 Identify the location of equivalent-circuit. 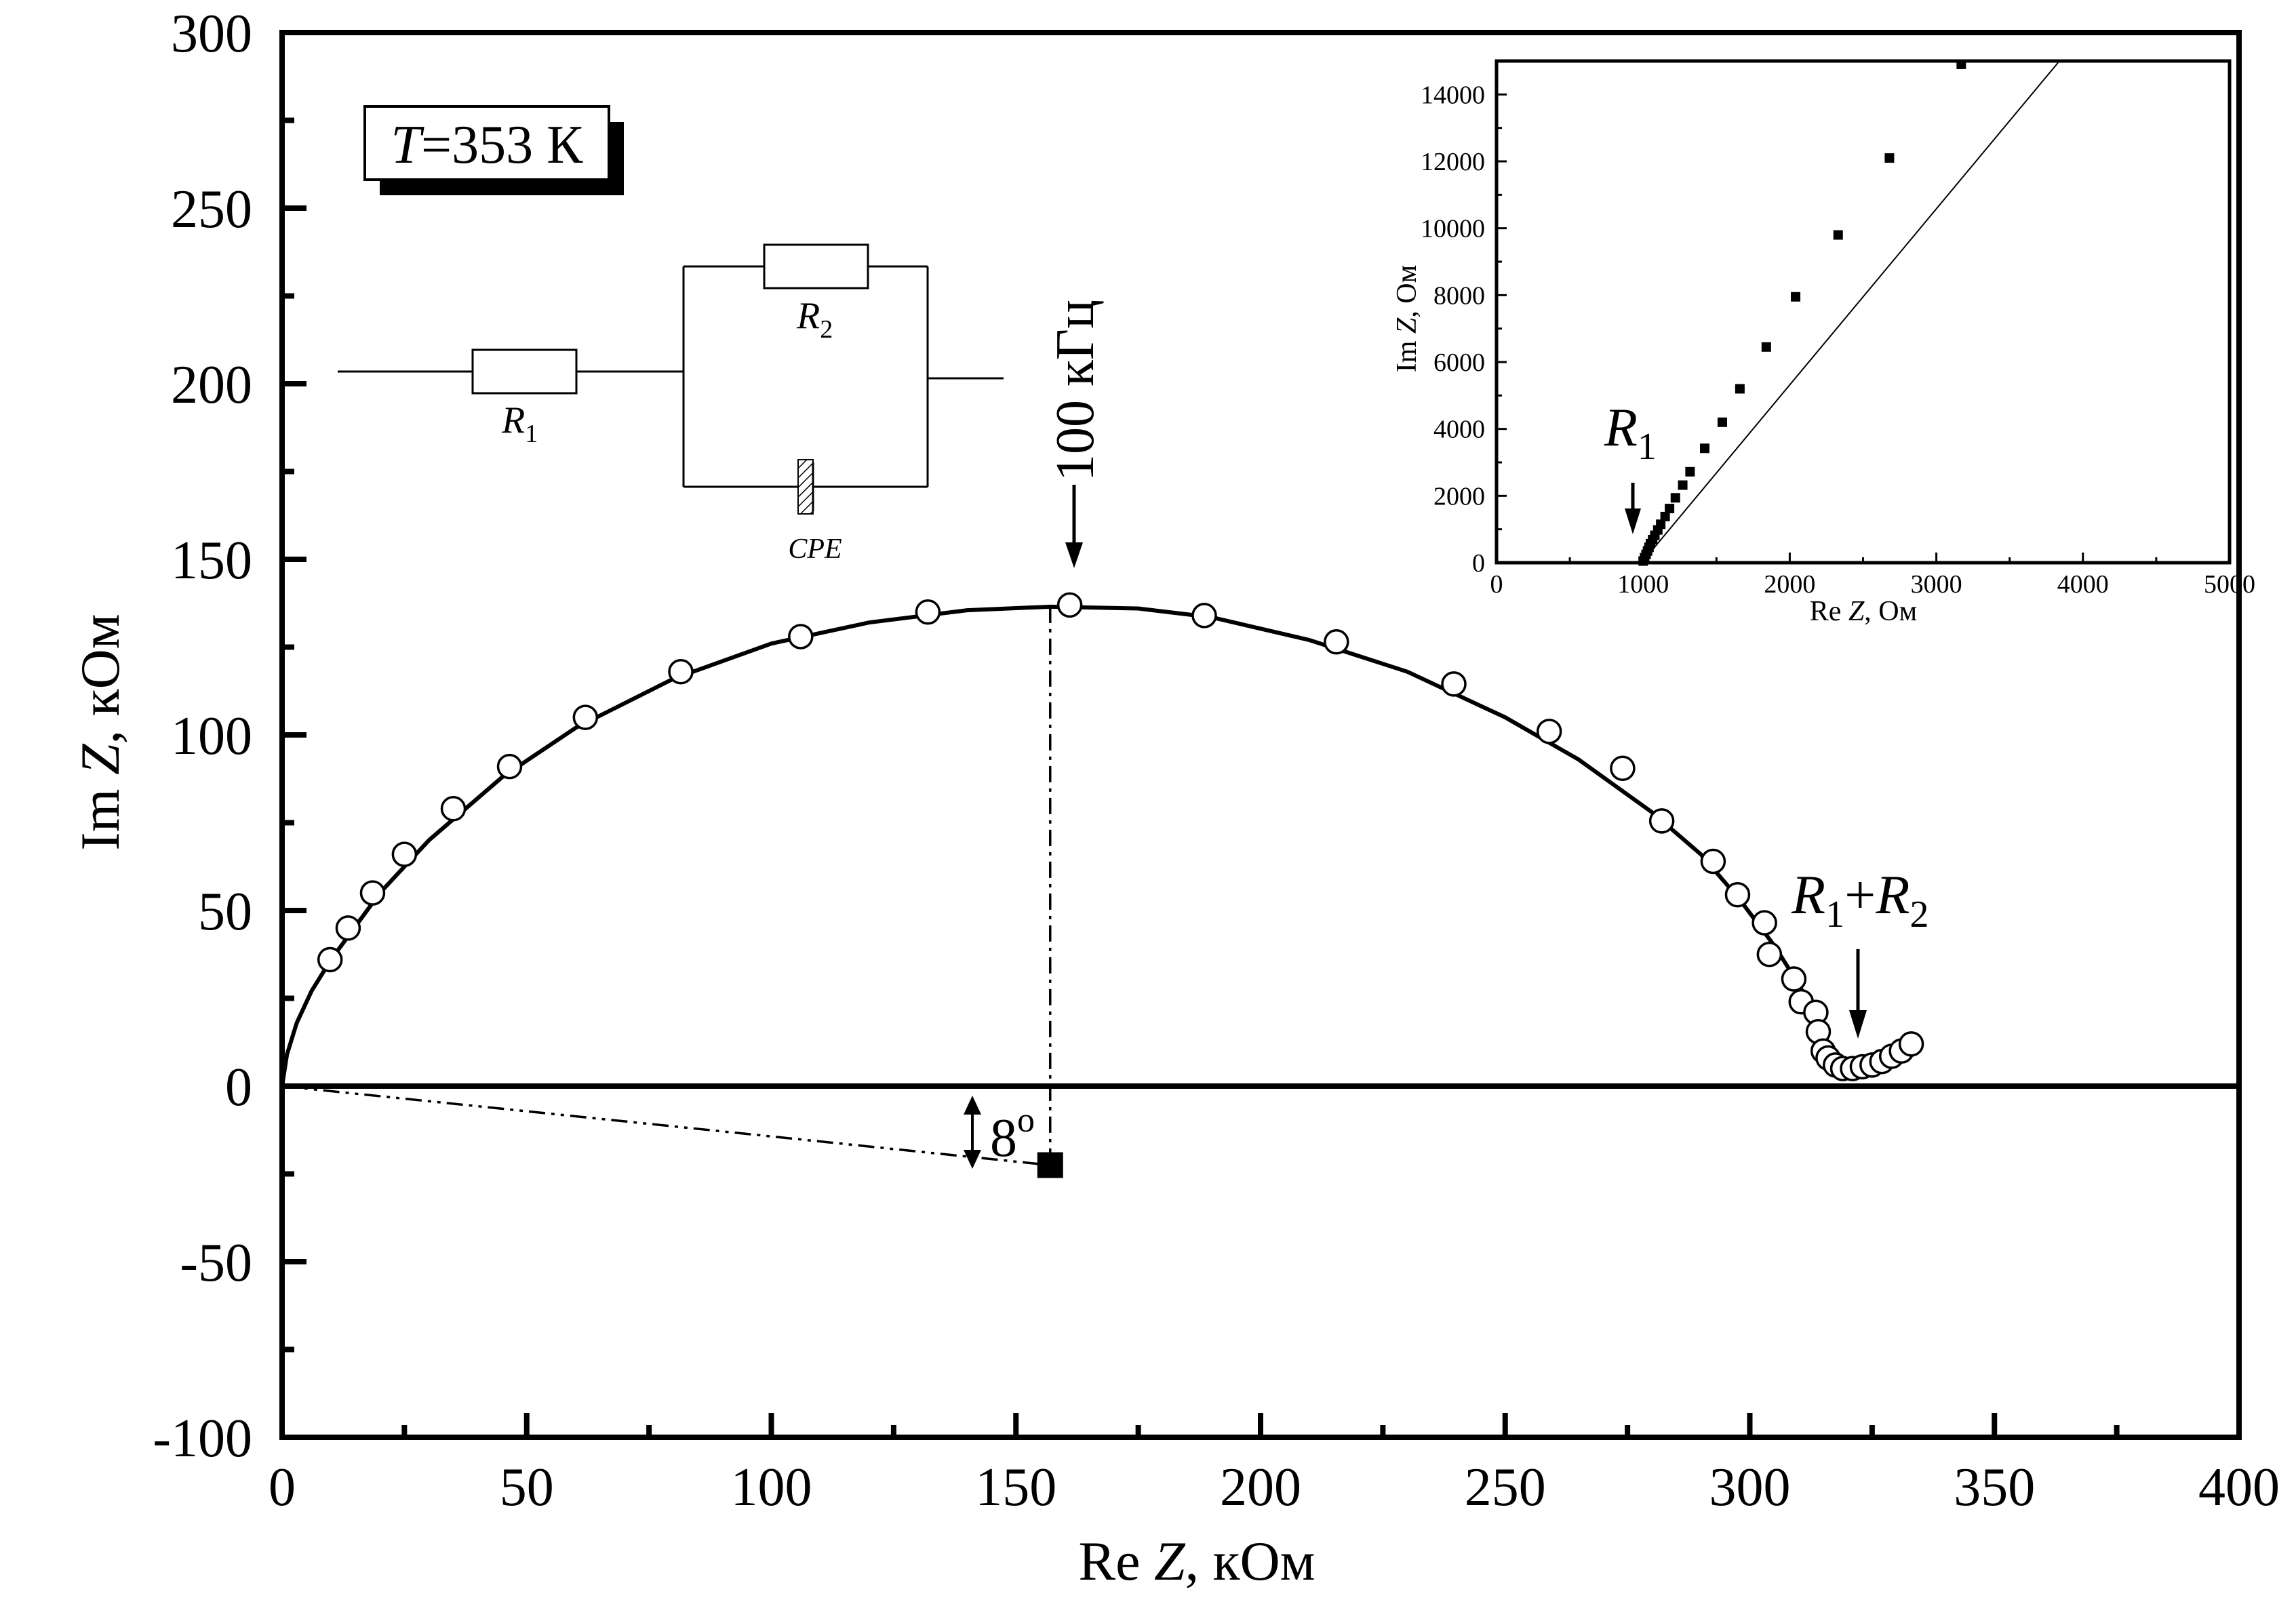
(671, 379).